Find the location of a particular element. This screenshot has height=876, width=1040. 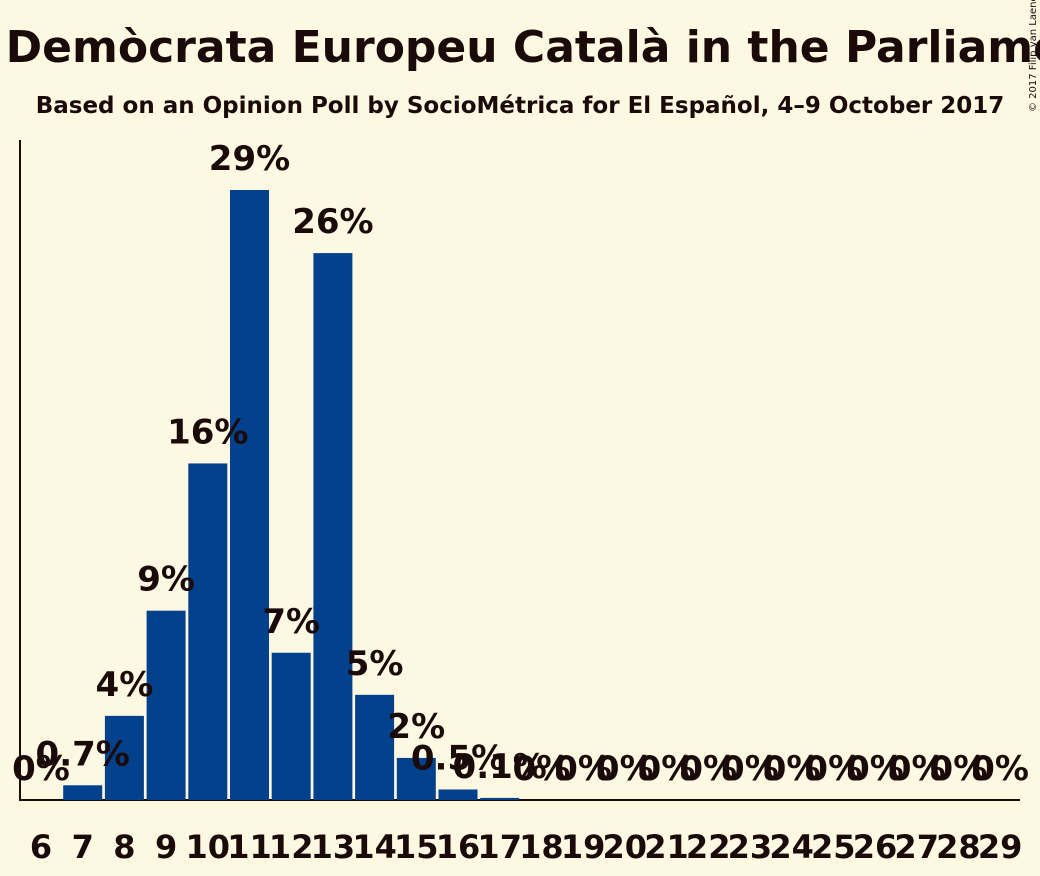

value-label-12: 7% is located at coordinates (291, 622).